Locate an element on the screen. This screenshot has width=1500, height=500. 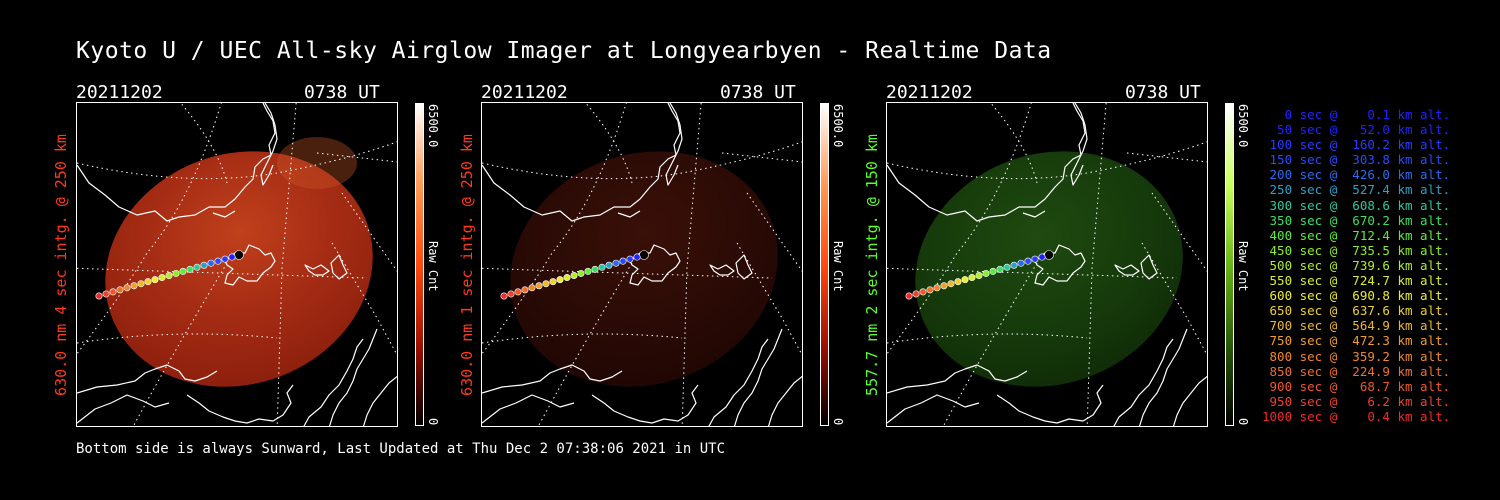
panel-1-image is located at coordinates (237, 264).